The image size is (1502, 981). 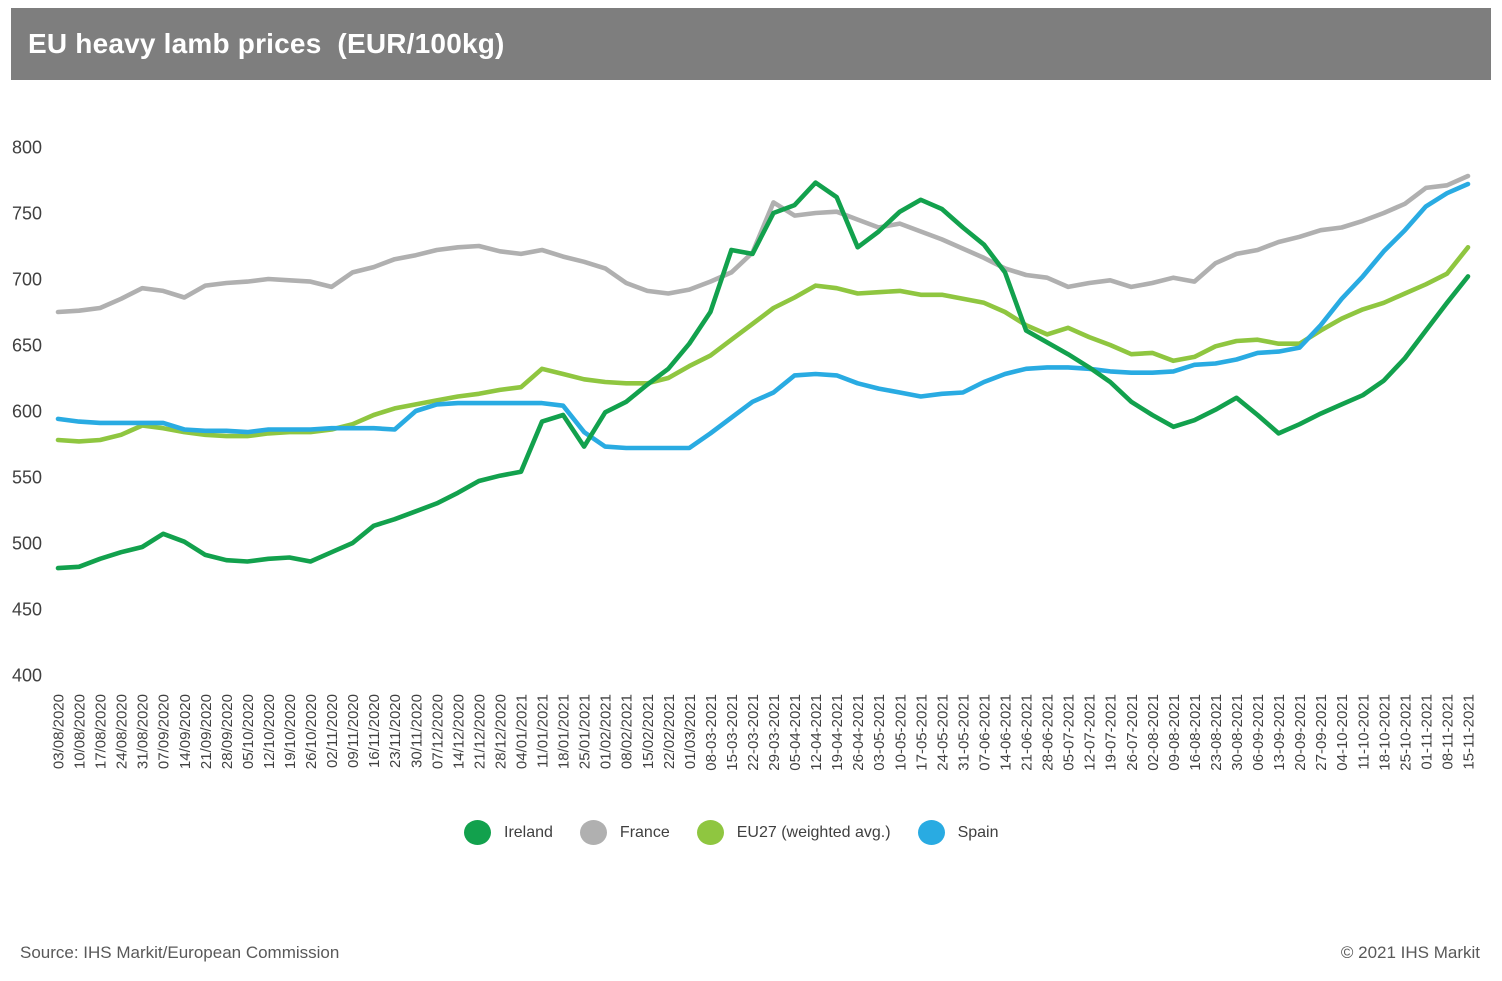 I want to click on x-axis-tick-label: 16-08-2021, so click(x=1195, y=732).